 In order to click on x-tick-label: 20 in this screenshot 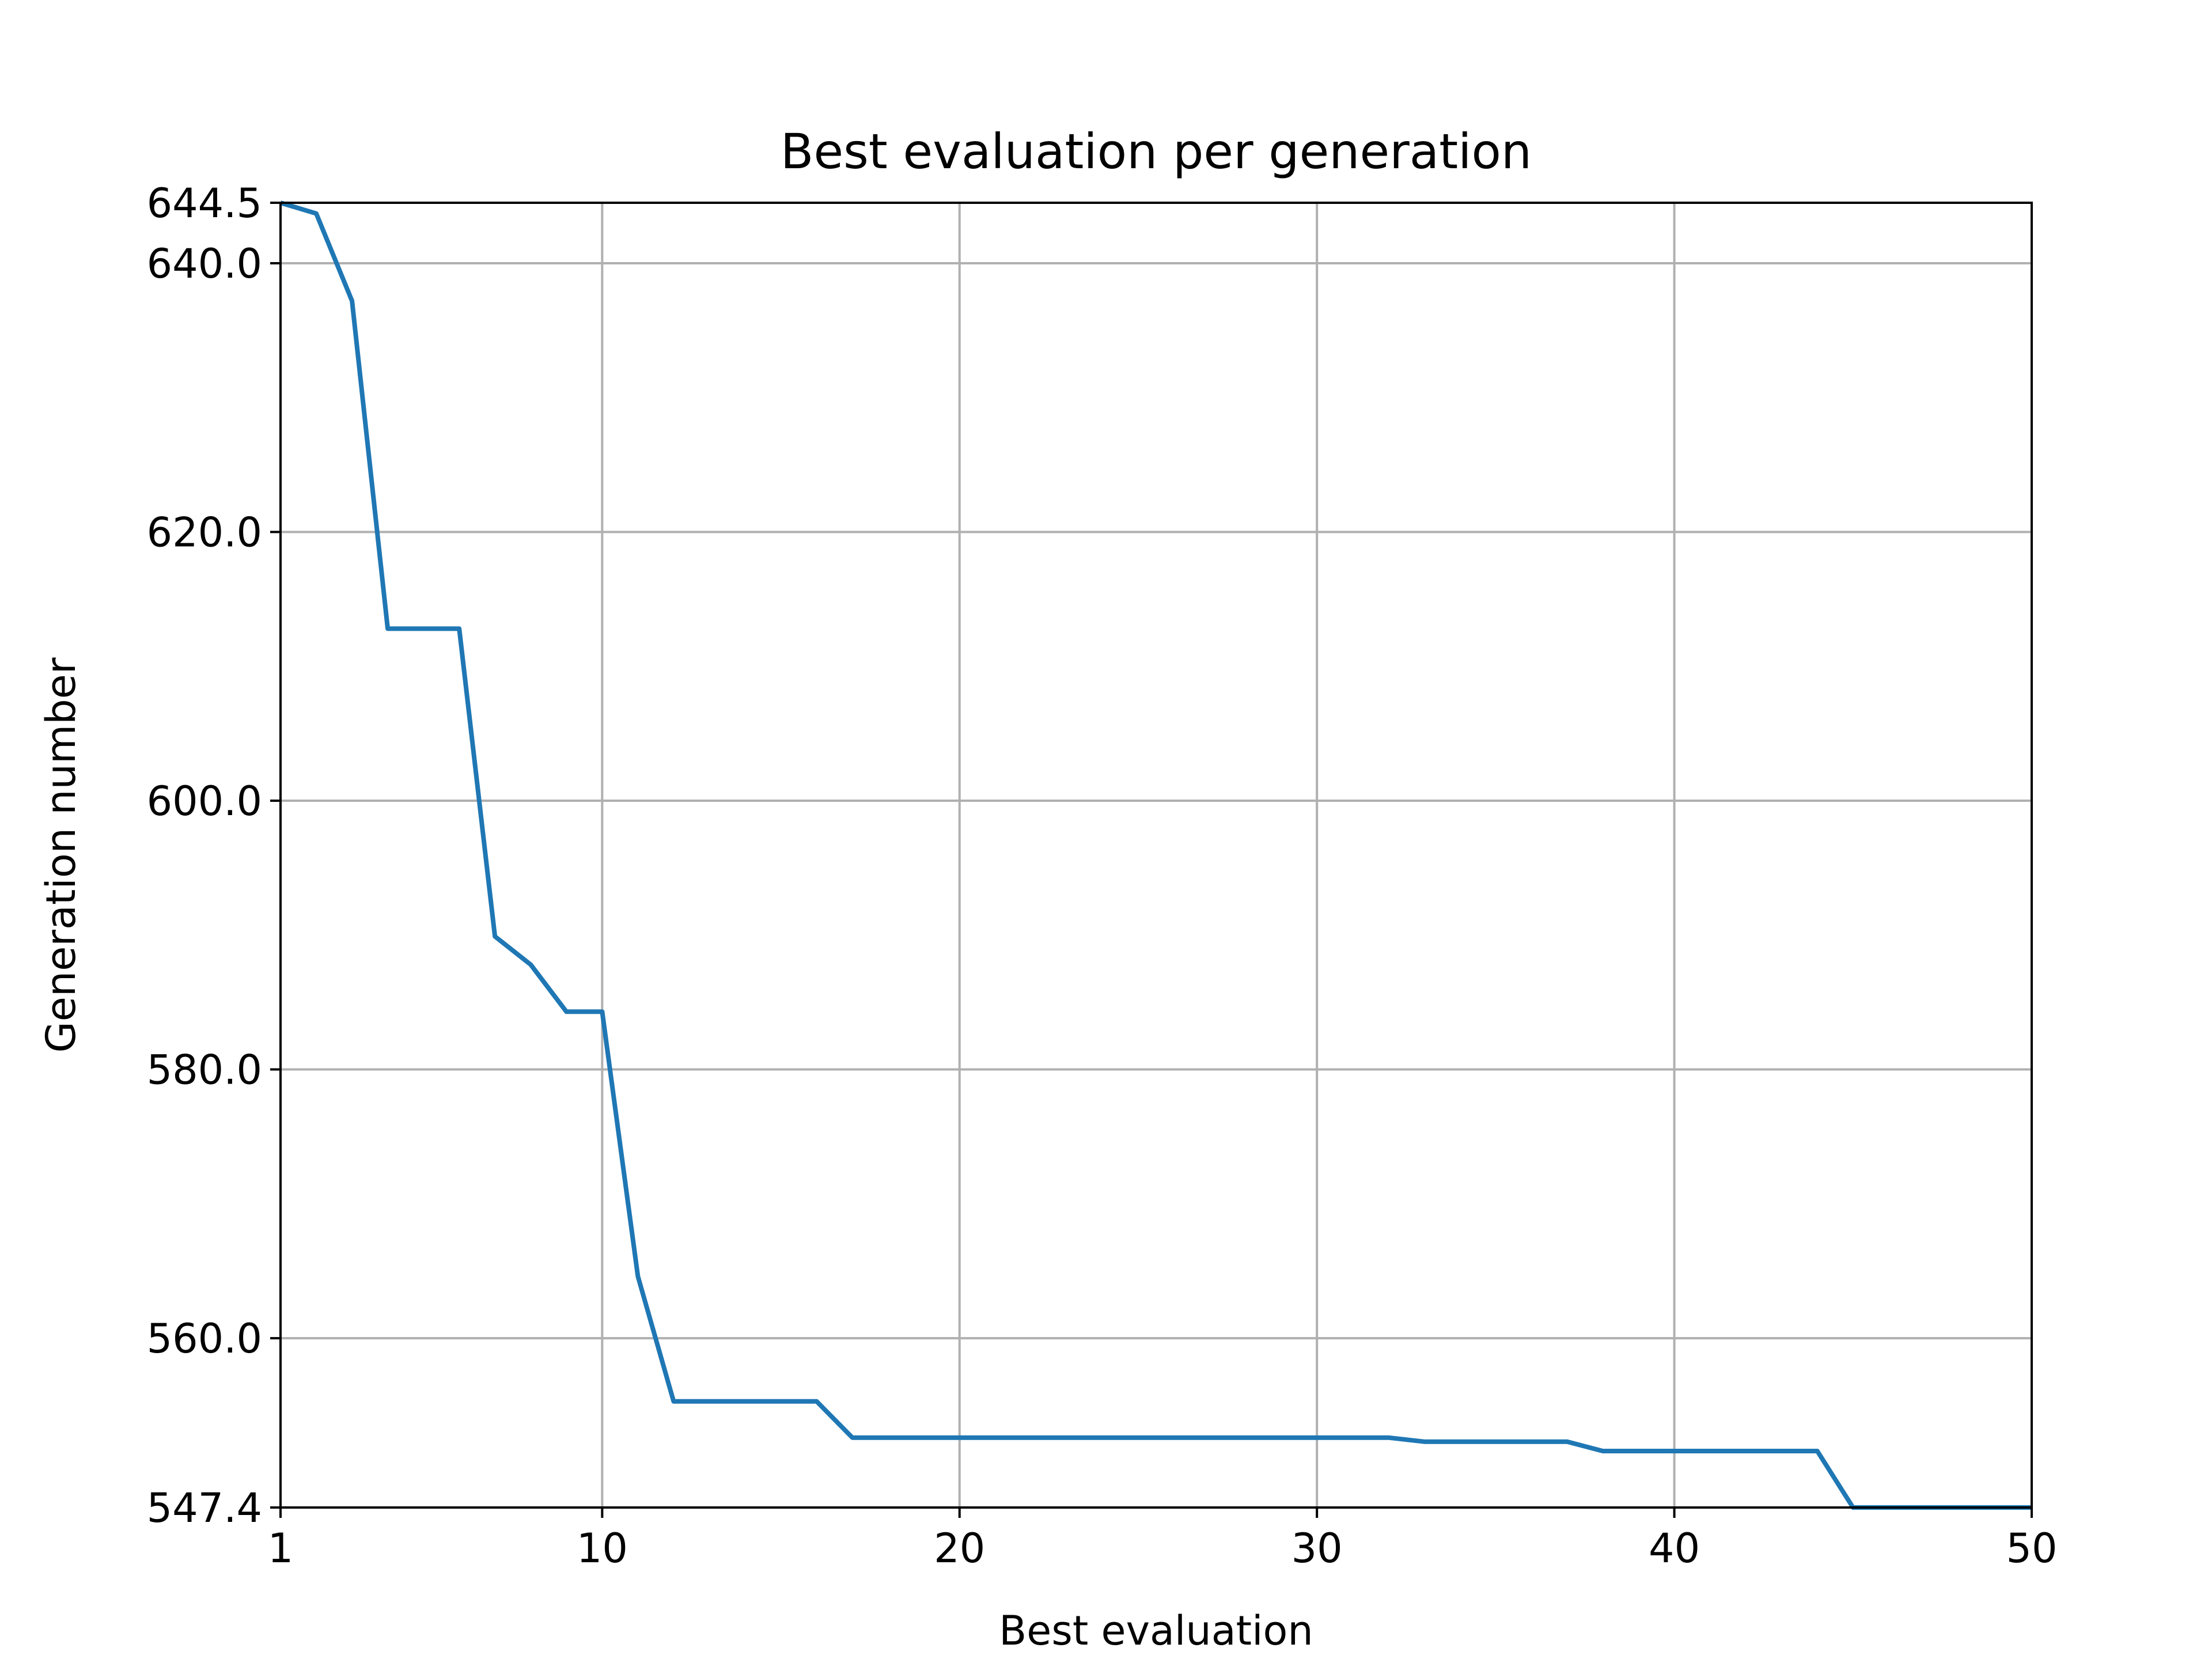, I will do `click(959, 1548)`.